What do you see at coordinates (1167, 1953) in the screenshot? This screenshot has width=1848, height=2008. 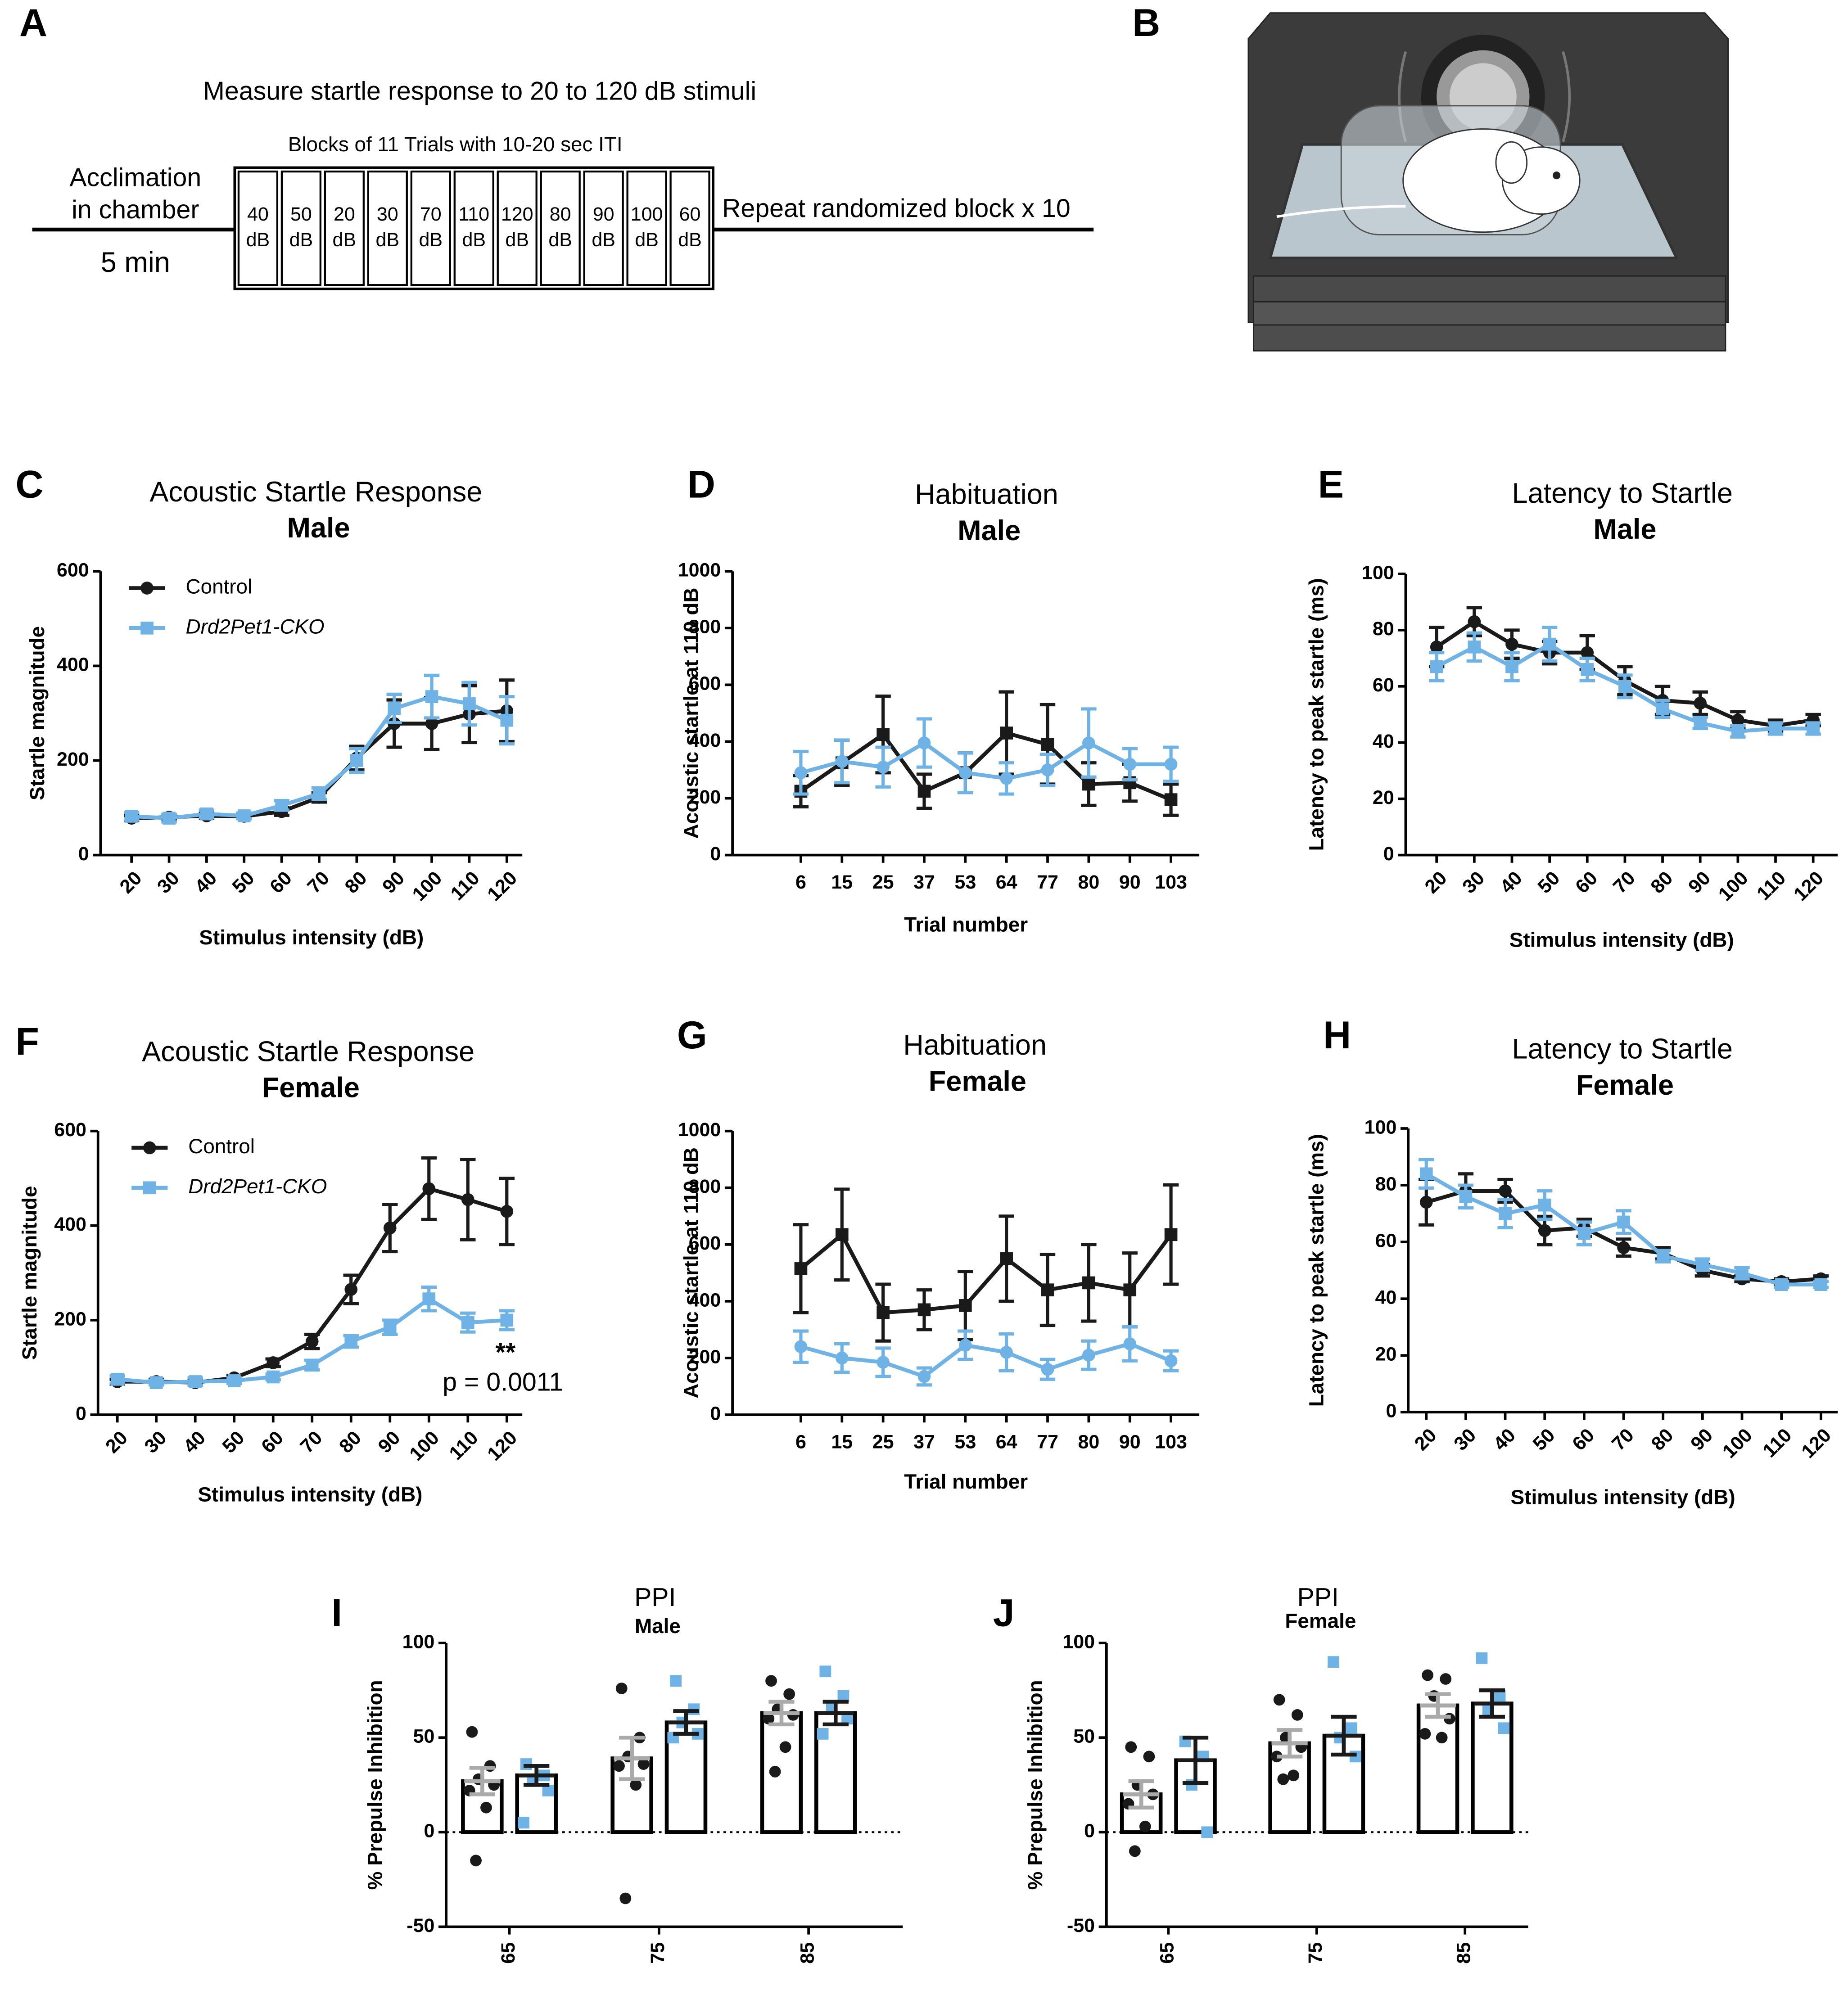 I see `x-tick-label: 65` at bounding box center [1167, 1953].